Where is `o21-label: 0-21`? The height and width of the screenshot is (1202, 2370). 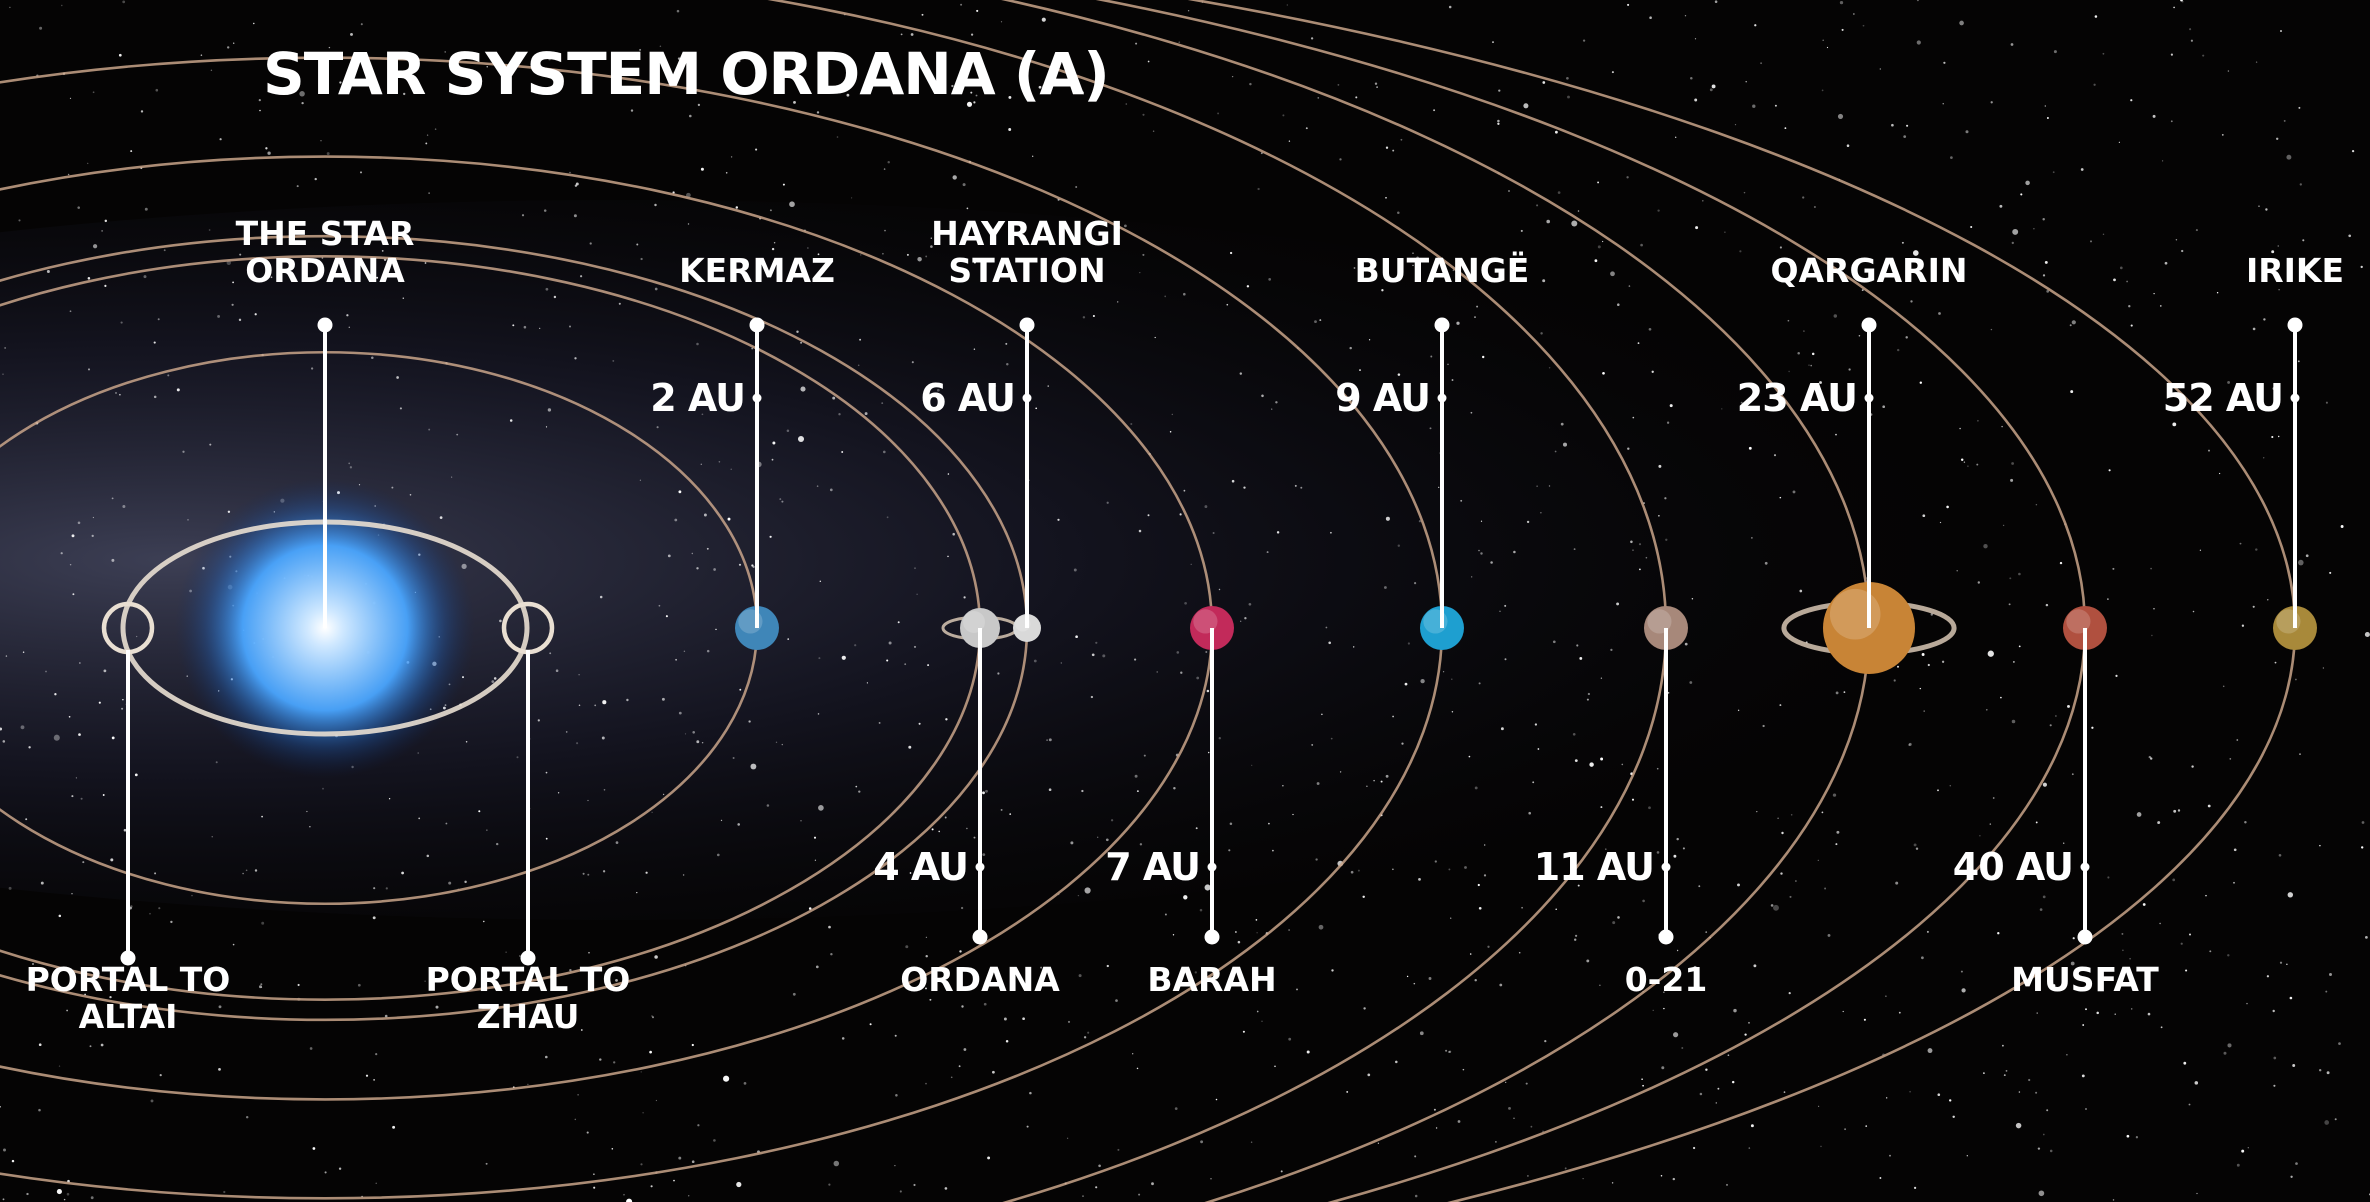
o21-label: 0-21 is located at coordinates (1666, 979).